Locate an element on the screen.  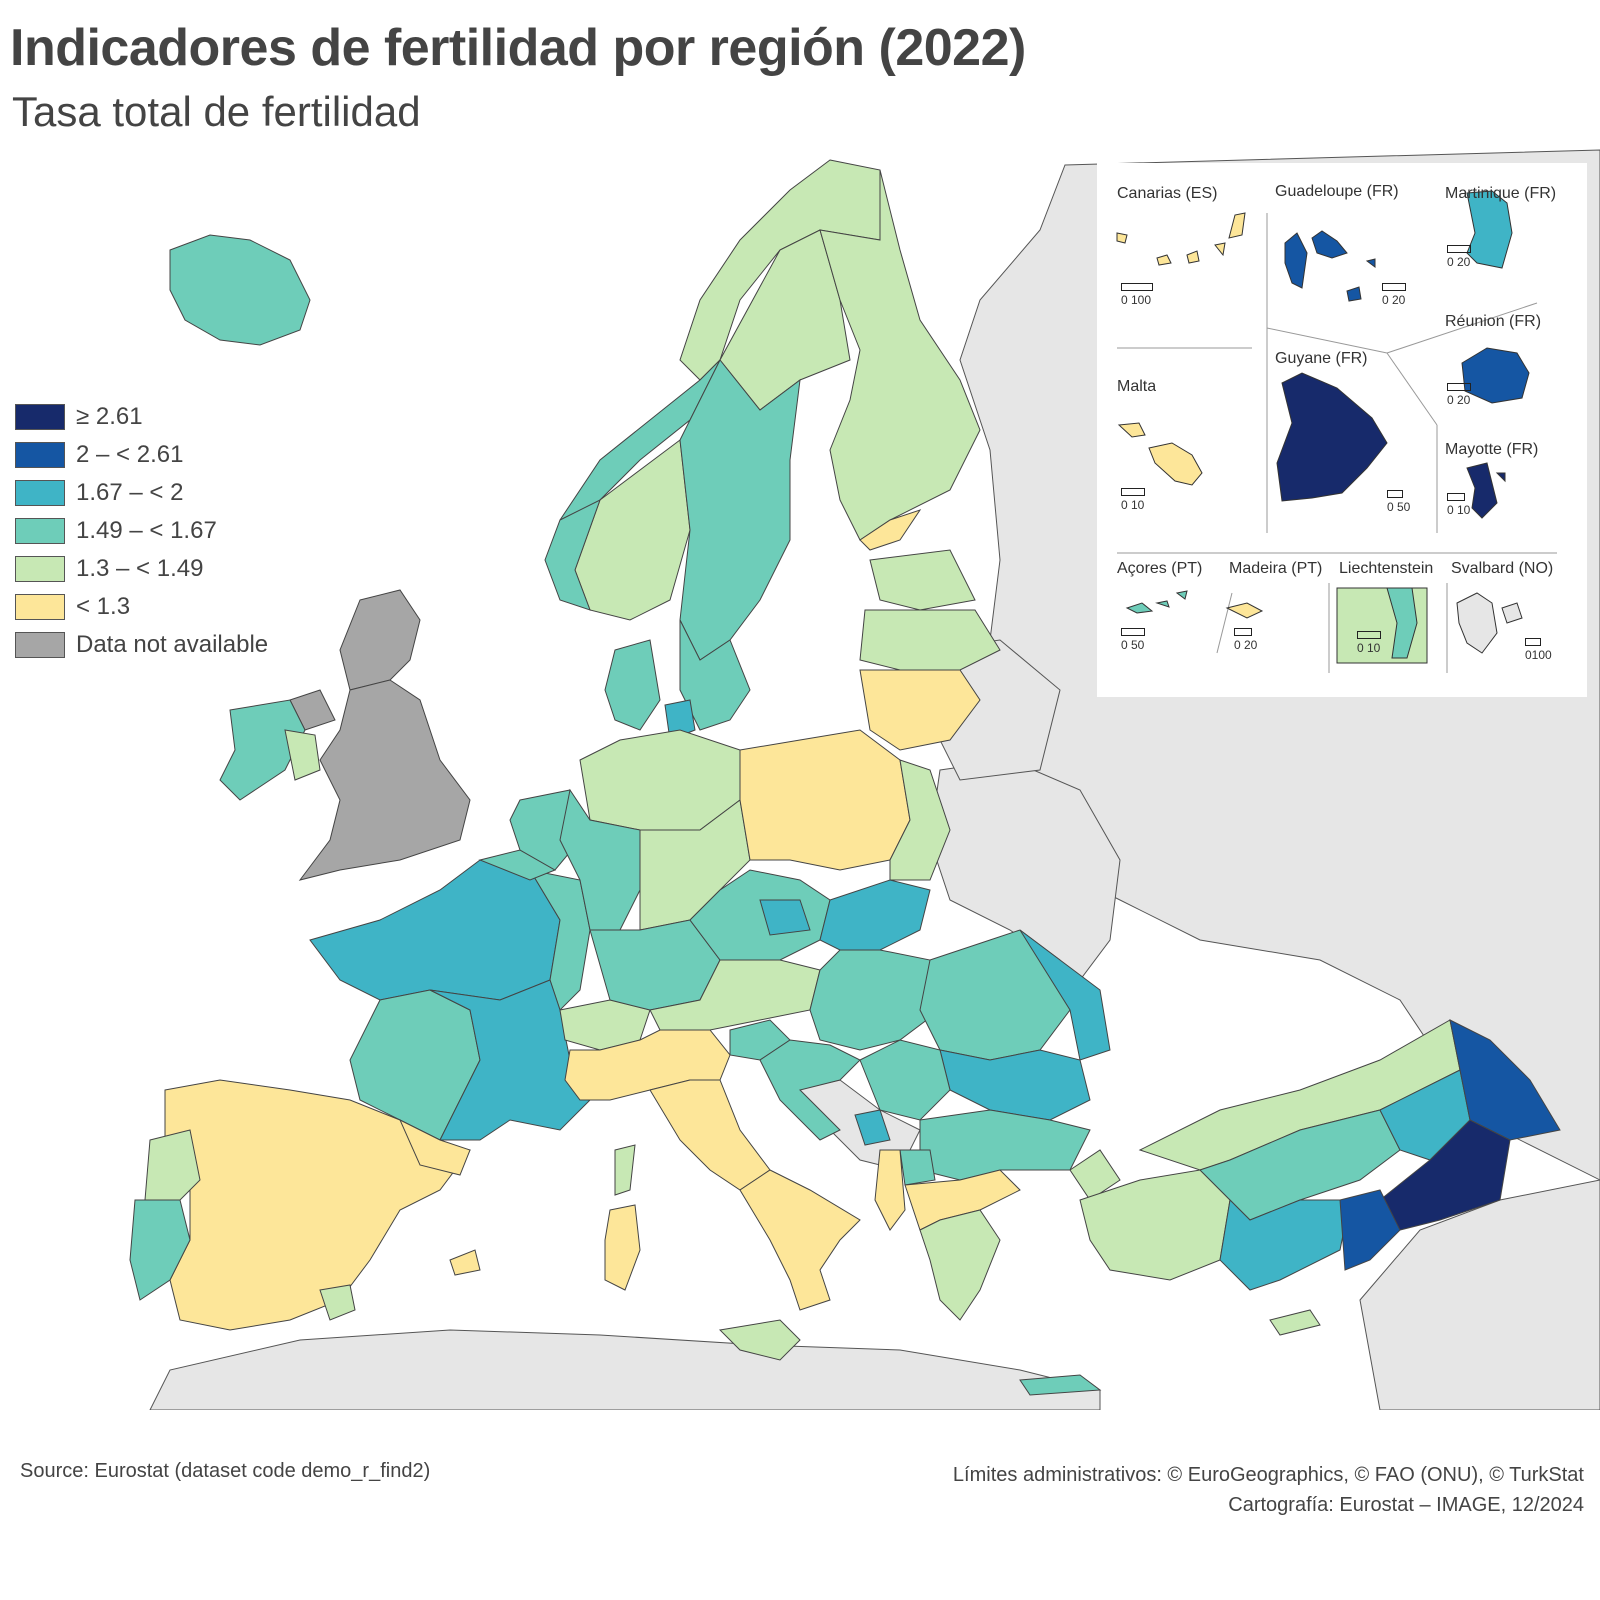
inset-label-reunion: Réunion (FR) is located at coordinates (1493, 321).